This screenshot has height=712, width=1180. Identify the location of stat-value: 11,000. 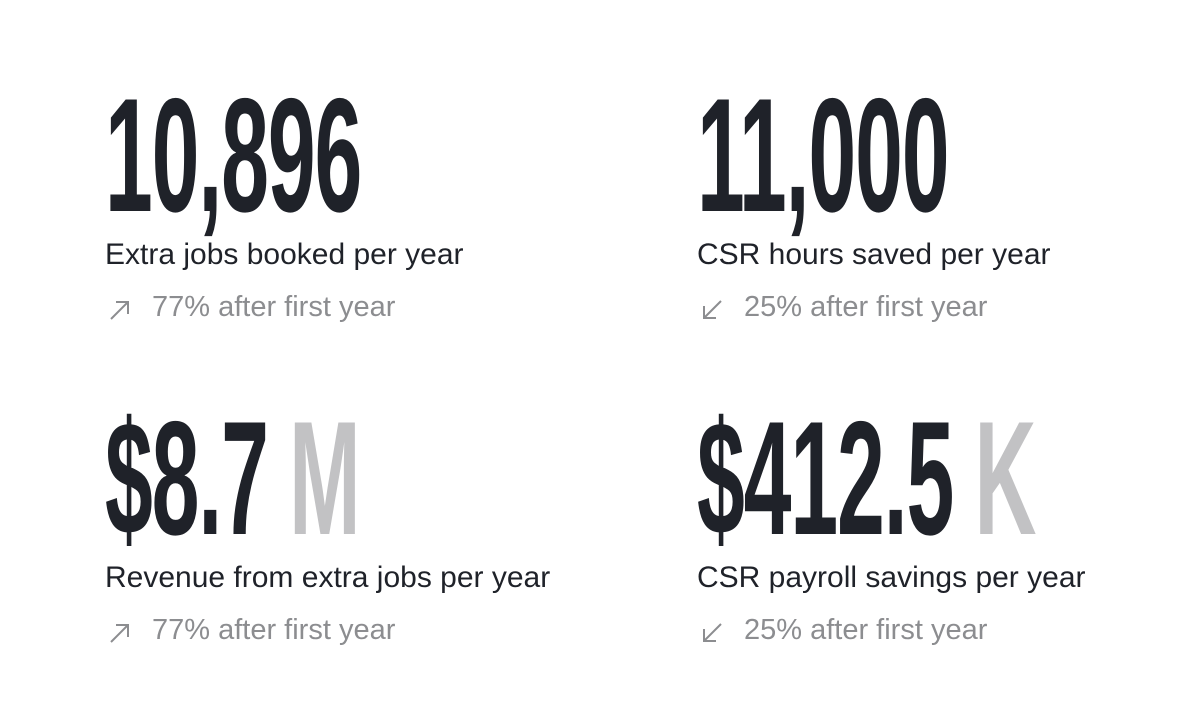
(823, 156).